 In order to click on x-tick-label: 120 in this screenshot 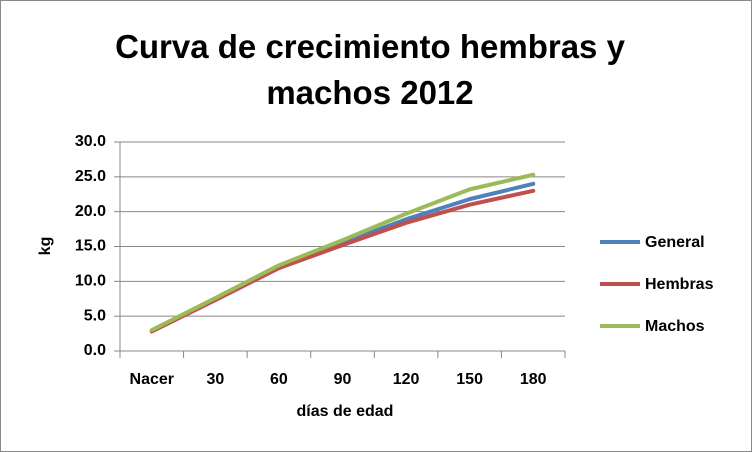, I will do `click(406, 379)`.